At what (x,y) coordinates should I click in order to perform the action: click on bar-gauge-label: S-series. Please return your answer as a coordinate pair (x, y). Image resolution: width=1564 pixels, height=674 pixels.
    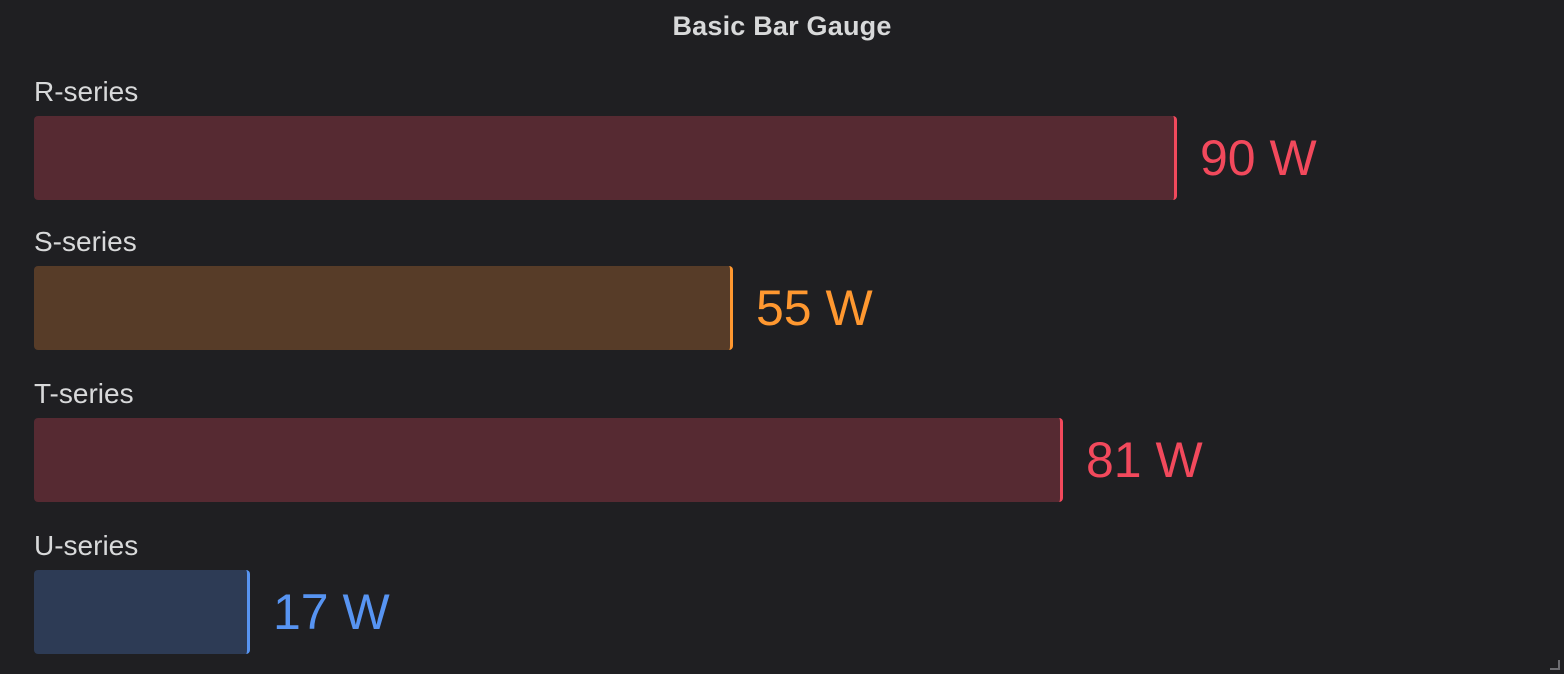
    Looking at the image, I should click on (85, 241).